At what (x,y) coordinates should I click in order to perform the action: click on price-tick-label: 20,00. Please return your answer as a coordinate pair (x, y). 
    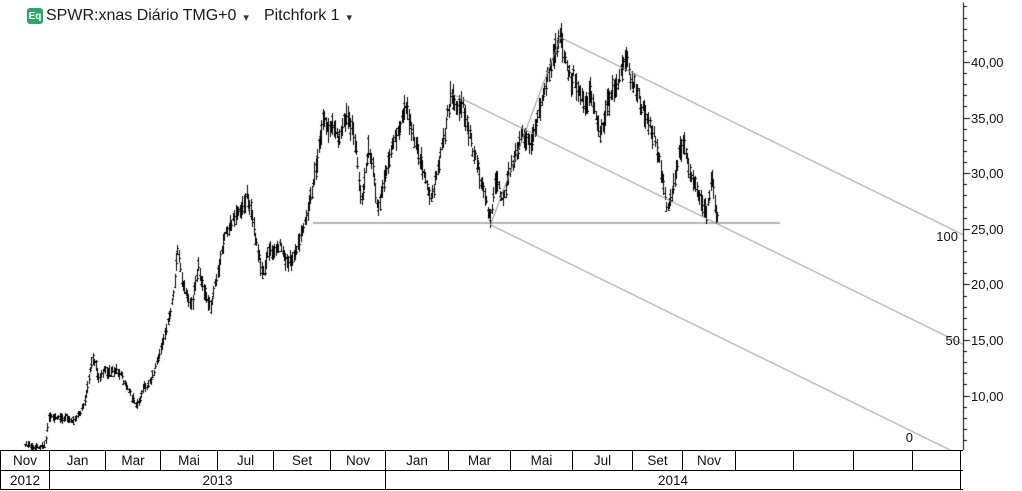
    Looking at the image, I should click on (987, 285).